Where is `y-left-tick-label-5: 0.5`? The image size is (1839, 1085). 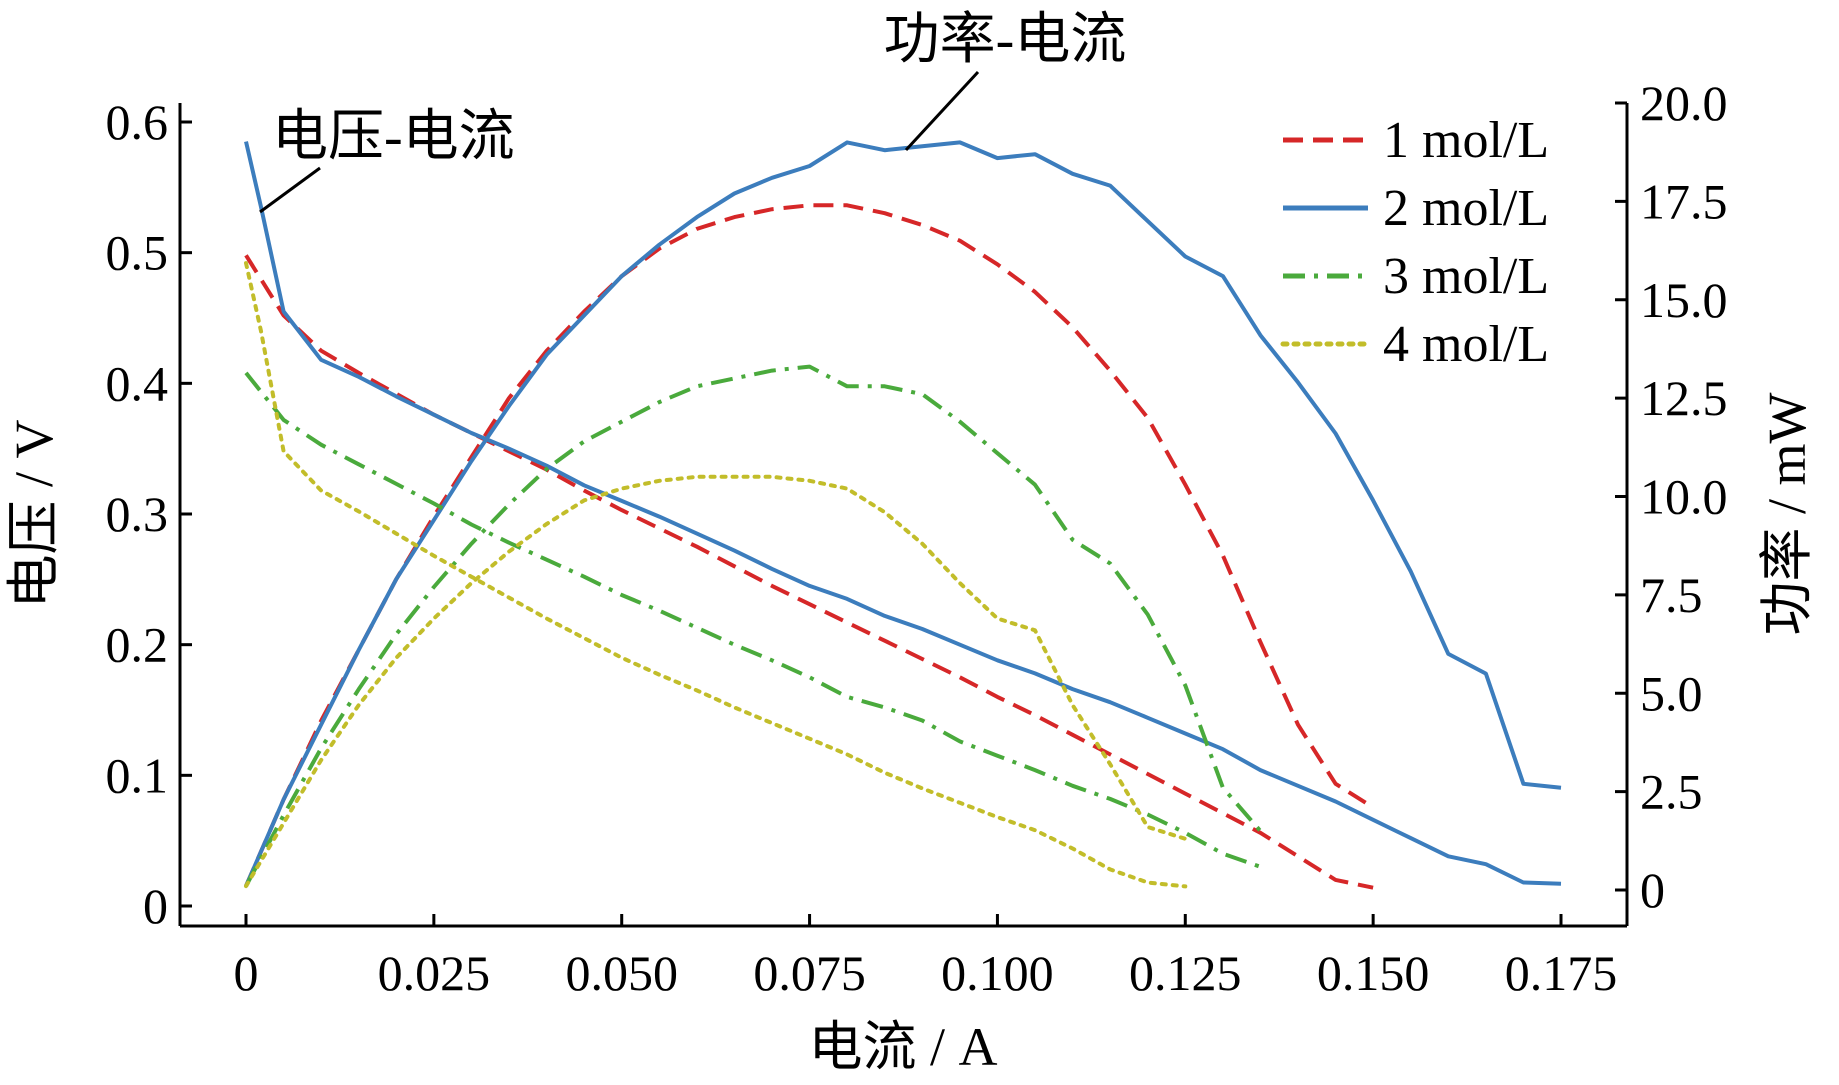
y-left-tick-label-5: 0.5 is located at coordinates (137, 253).